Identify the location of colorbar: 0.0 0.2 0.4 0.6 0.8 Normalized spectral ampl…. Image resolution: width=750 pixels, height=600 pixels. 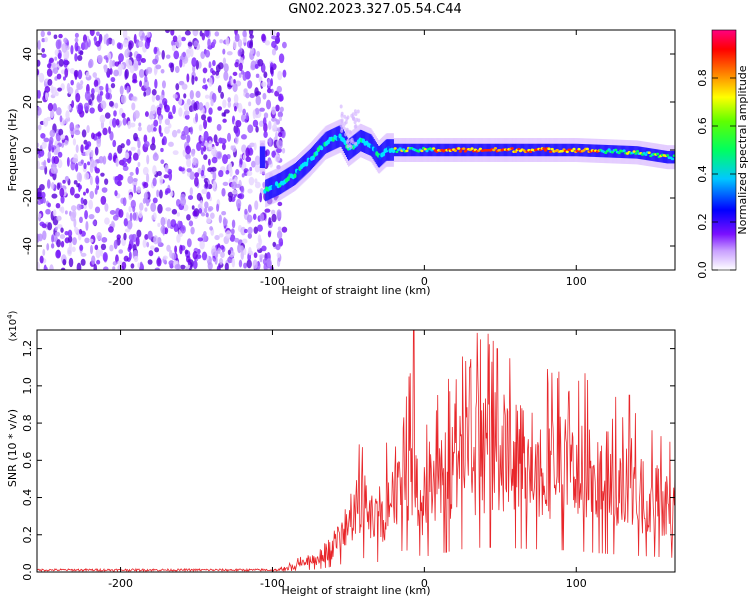
(722, 154).